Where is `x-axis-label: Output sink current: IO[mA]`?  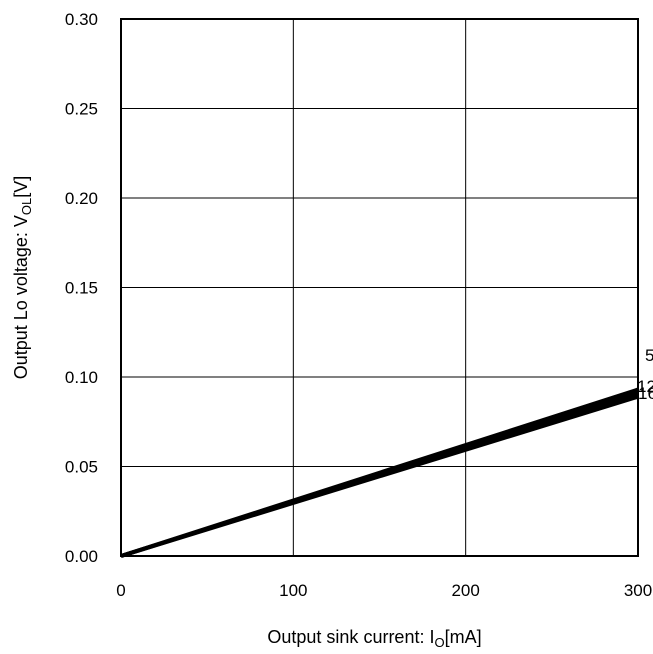 x-axis-label: Output sink current: IO[mA] is located at coordinates (374, 638).